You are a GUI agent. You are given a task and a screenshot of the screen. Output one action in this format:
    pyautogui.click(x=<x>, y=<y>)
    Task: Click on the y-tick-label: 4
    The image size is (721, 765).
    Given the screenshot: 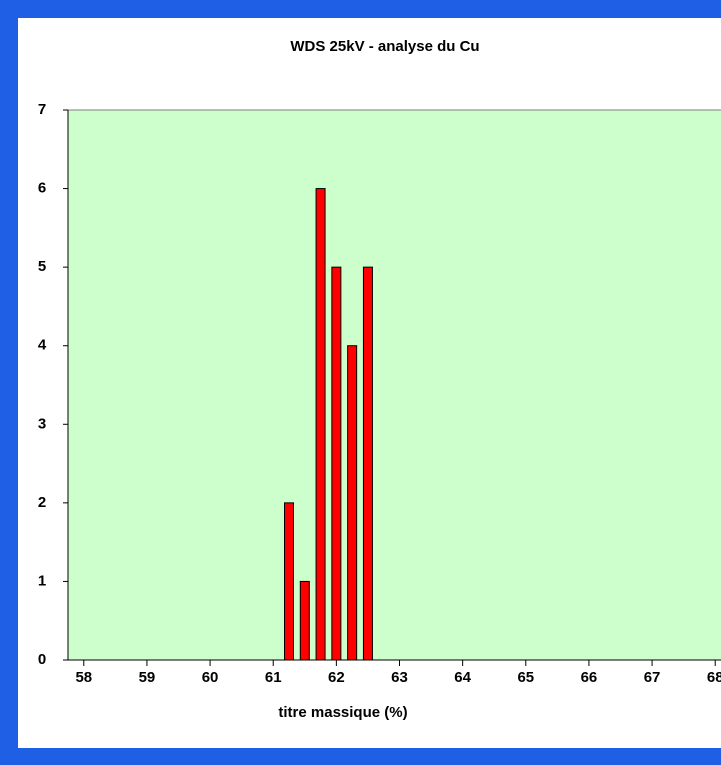 What is the action you would take?
    pyautogui.click(x=42, y=345)
    